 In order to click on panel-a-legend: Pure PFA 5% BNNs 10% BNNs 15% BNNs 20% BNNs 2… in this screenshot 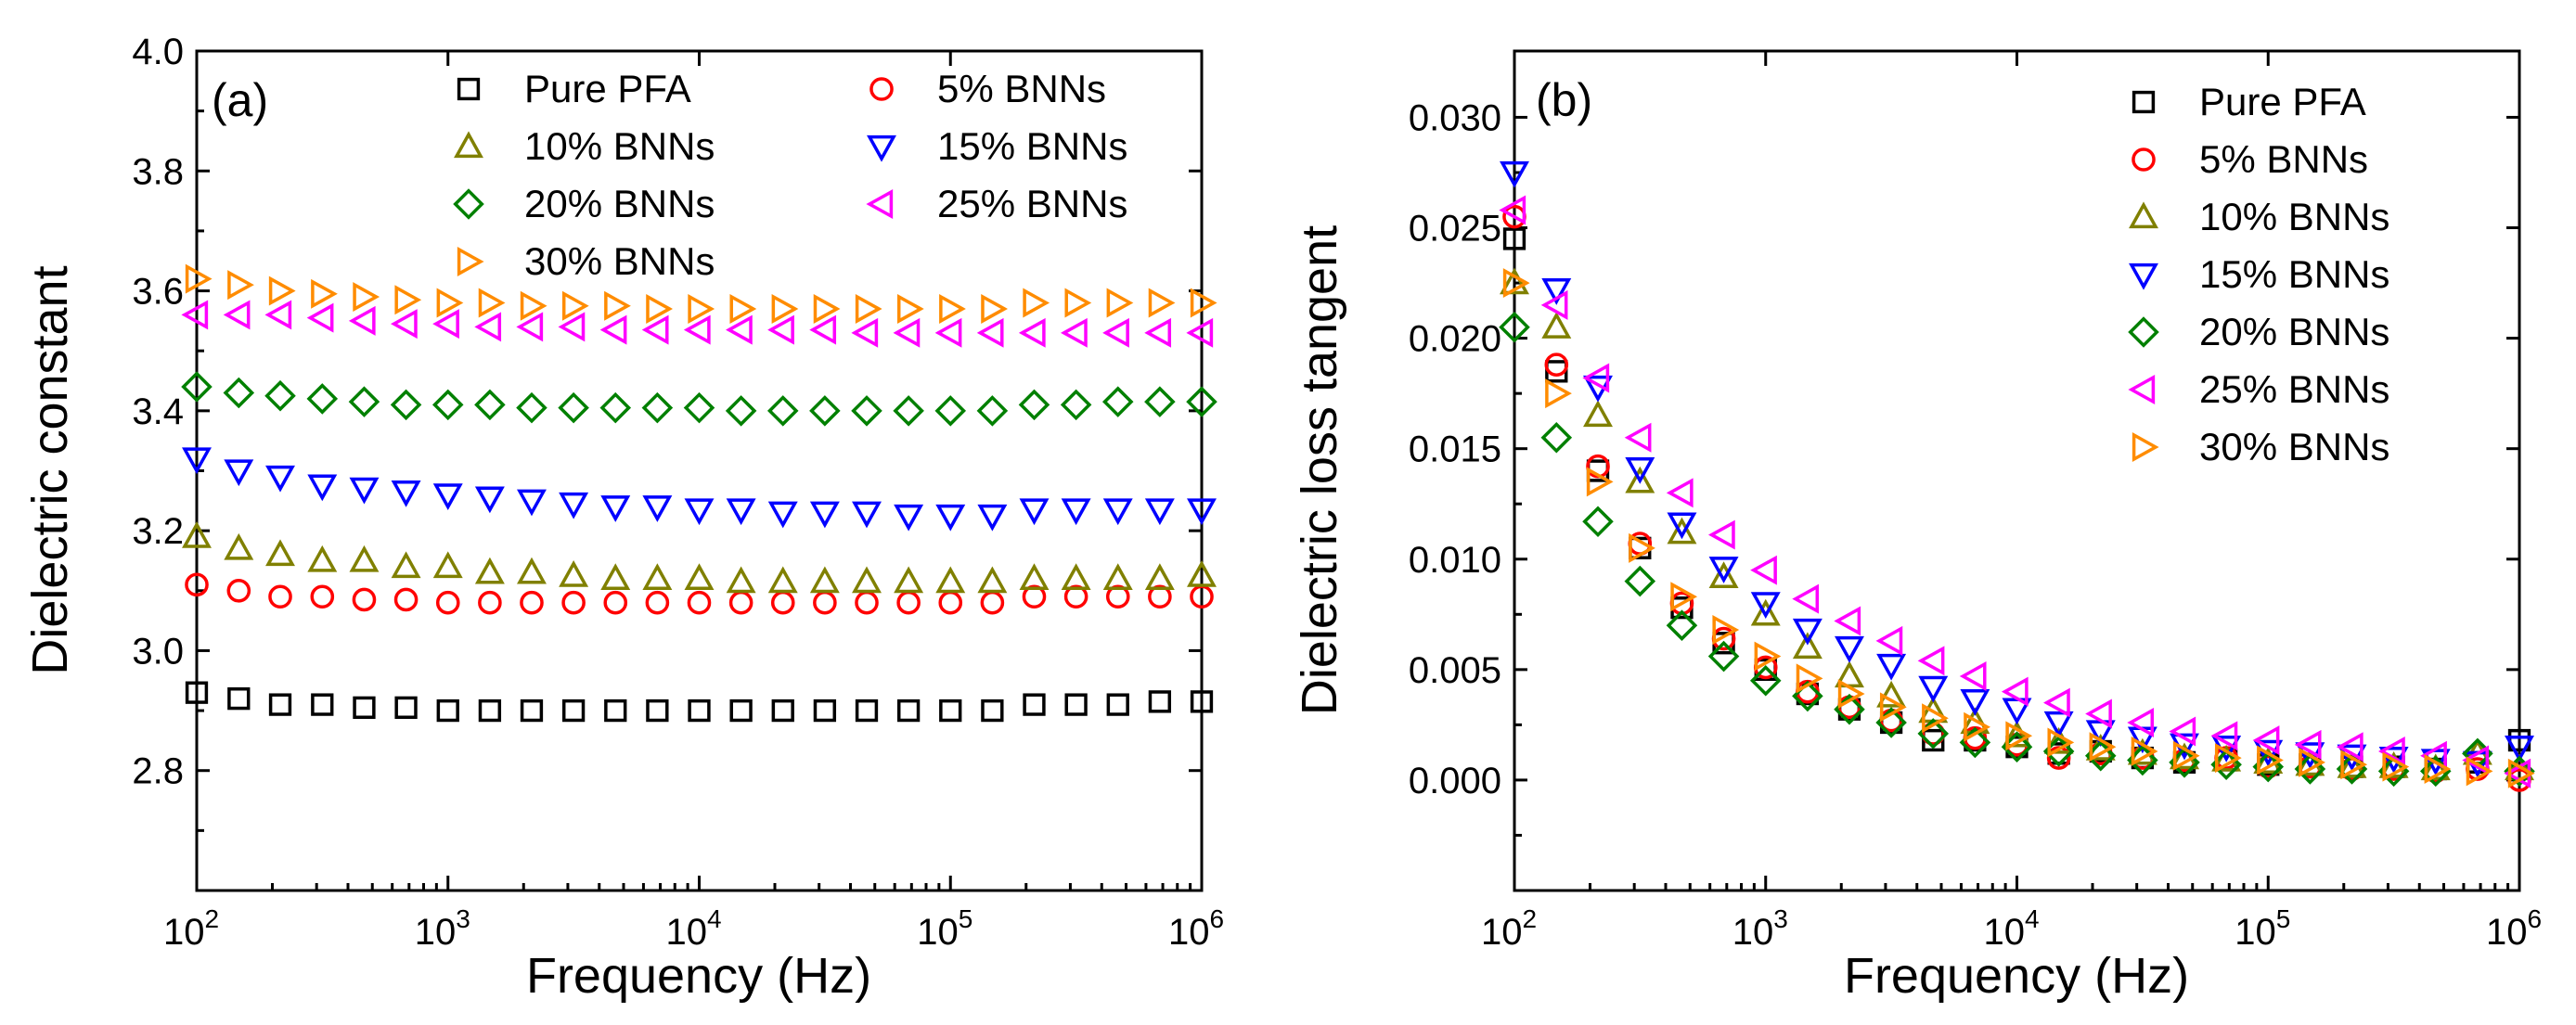, I will do `click(790, 175)`.